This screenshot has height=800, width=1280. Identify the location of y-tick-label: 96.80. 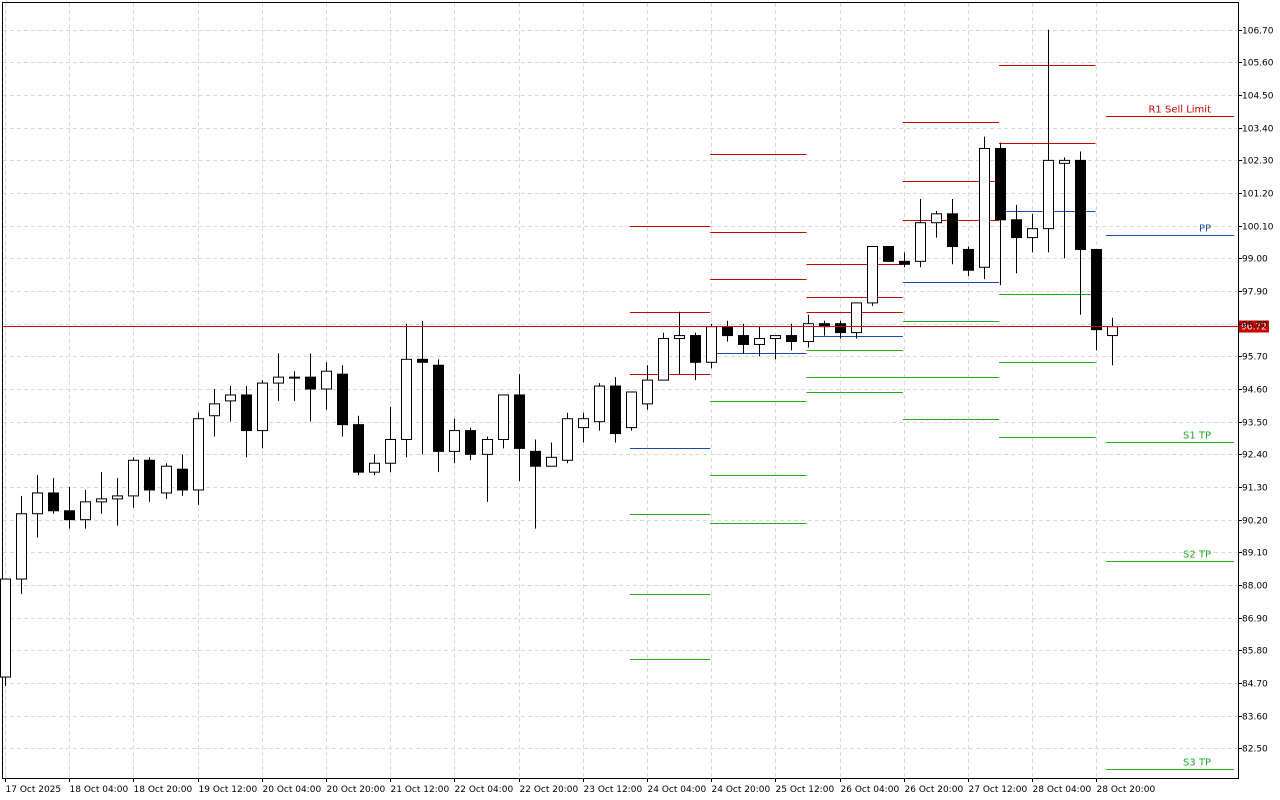
(1255, 326).